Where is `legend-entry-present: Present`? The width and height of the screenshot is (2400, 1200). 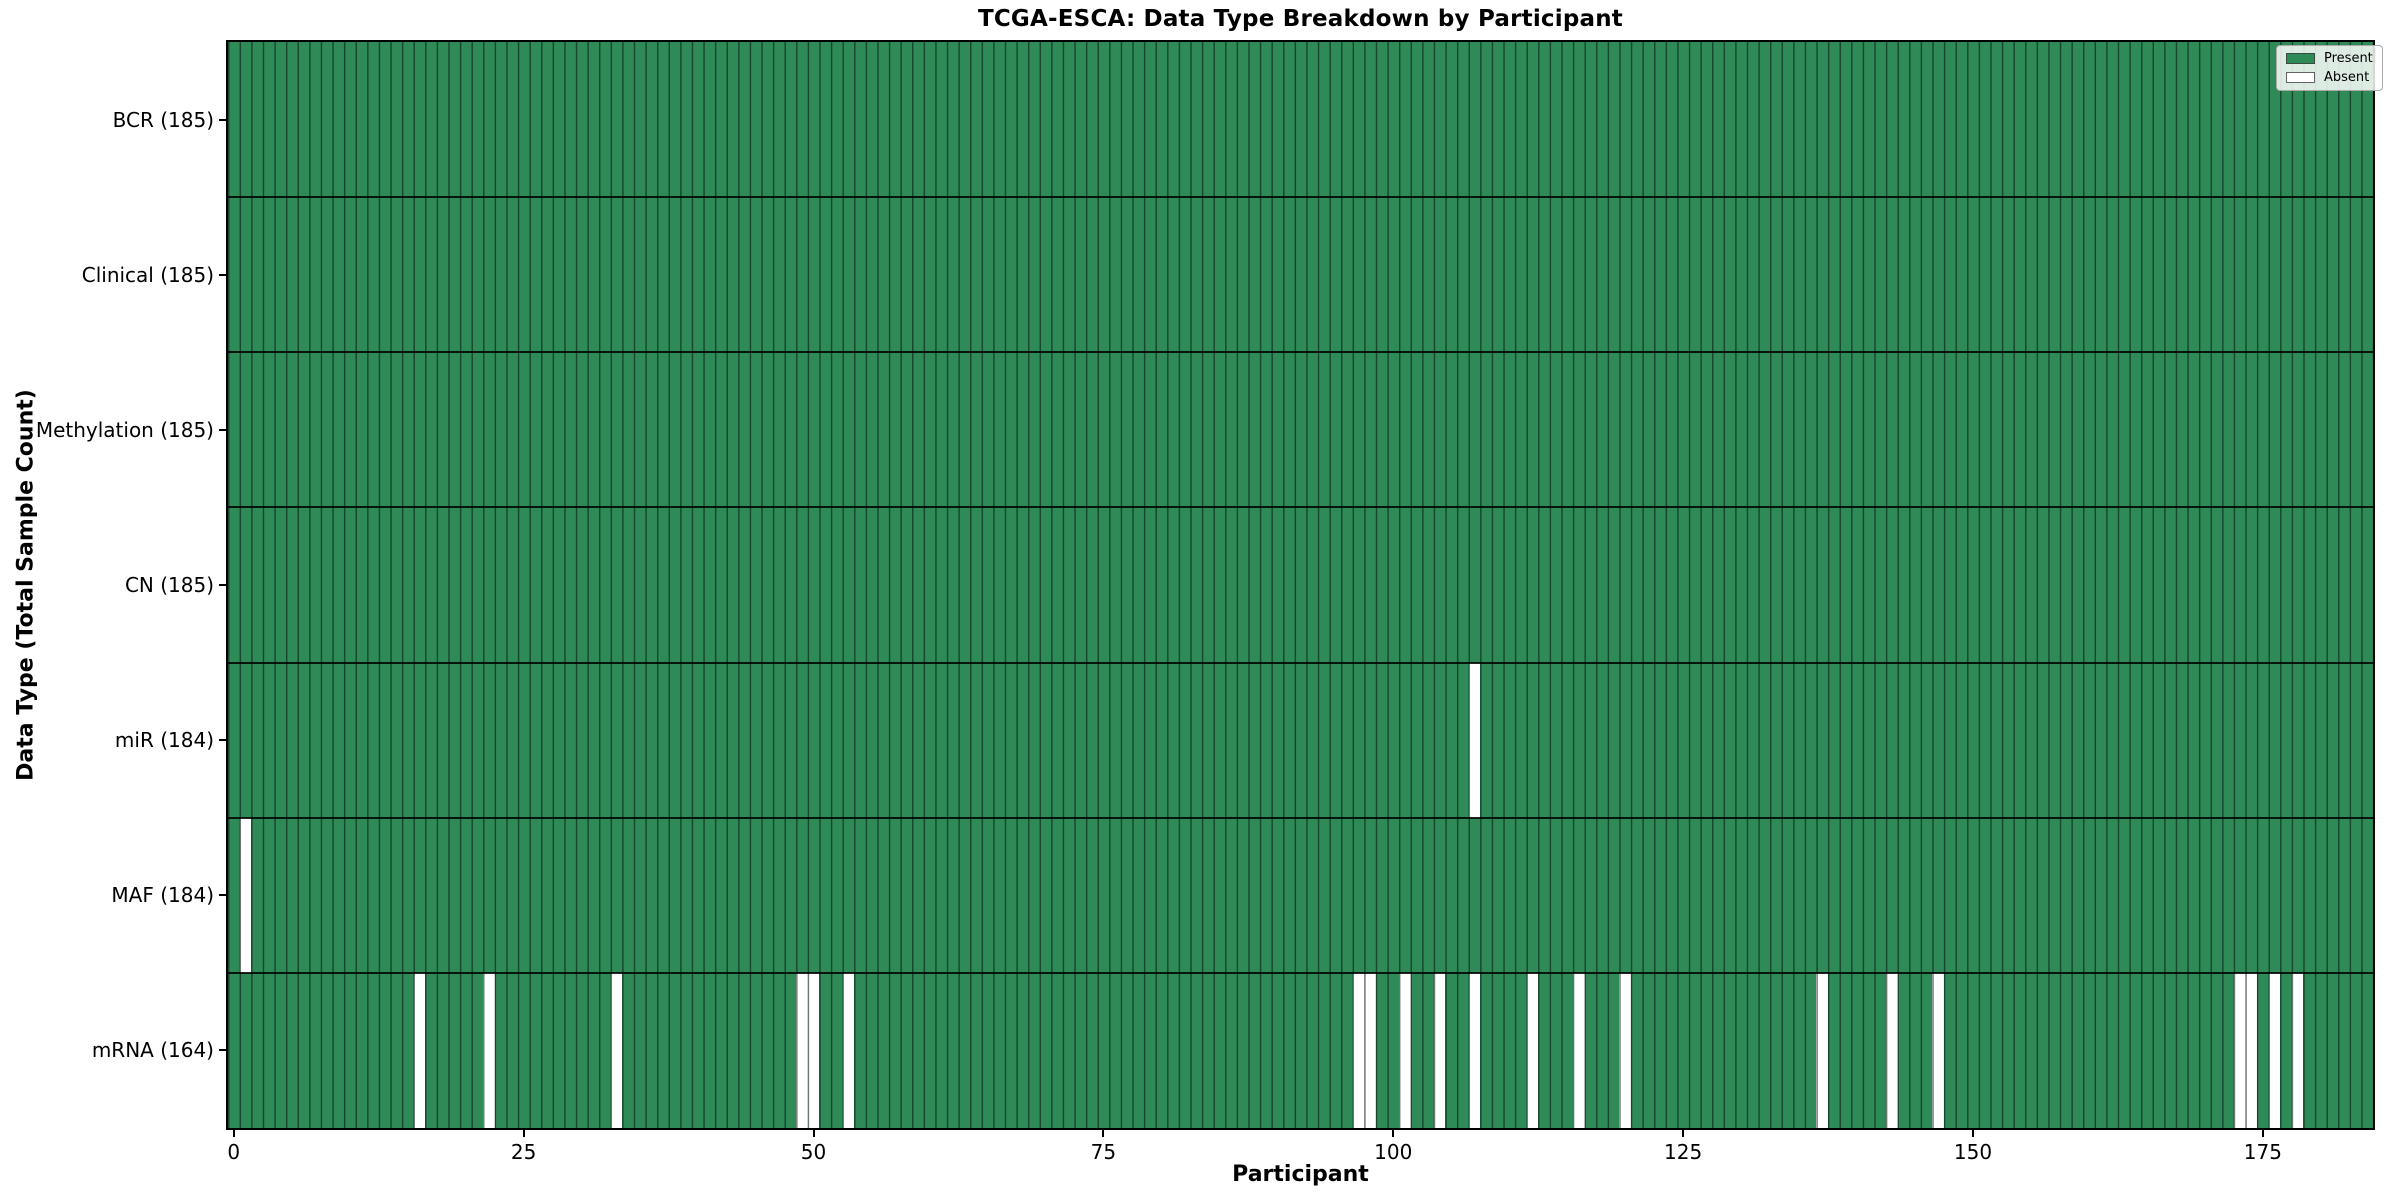
legend-entry-present: Present is located at coordinates (2329, 58).